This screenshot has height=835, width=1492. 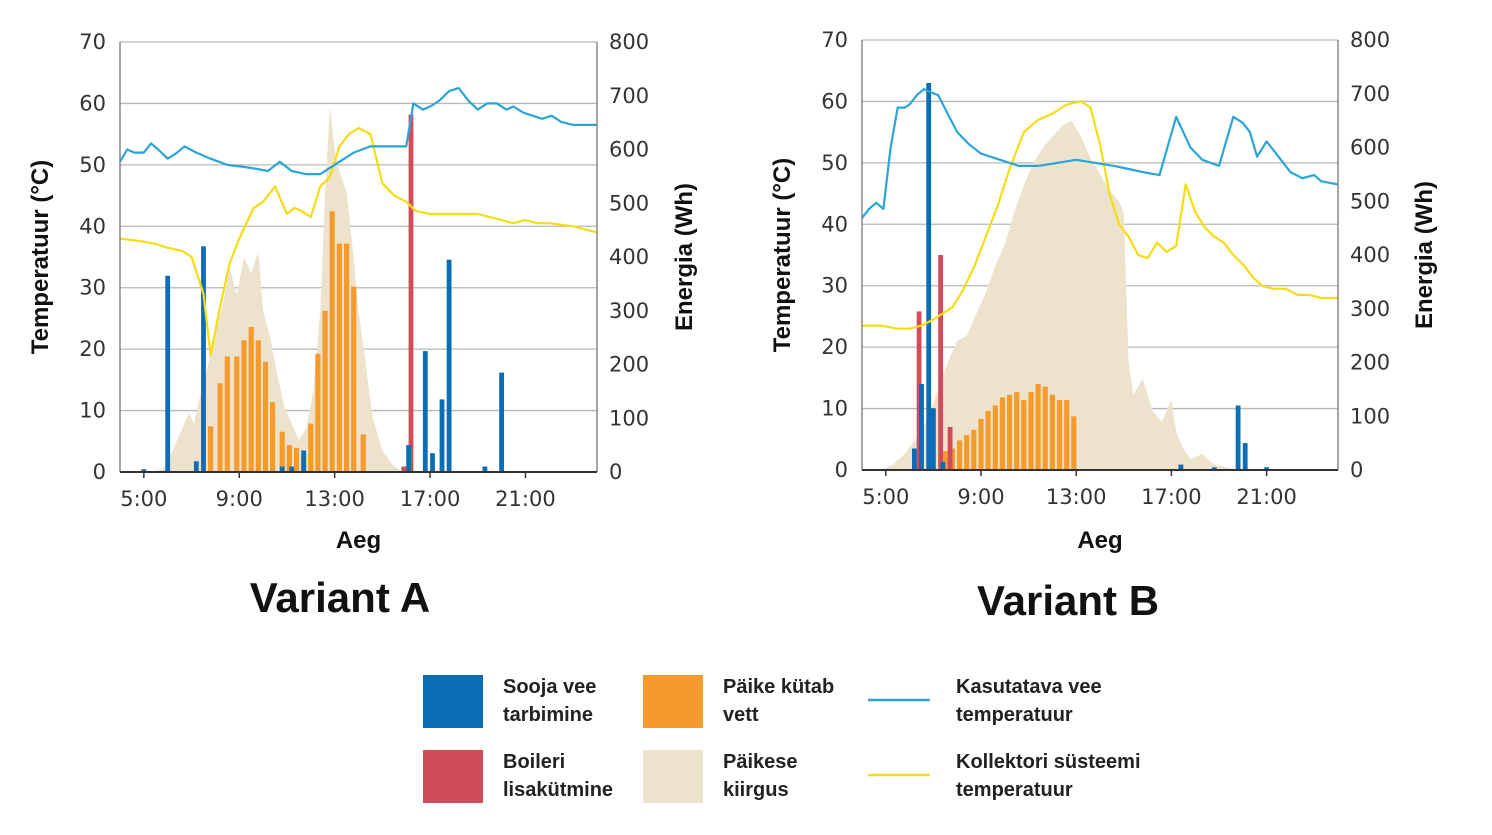 I want to click on line-kollektori-susteemi-temperatuur, so click(x=1100, y=215).